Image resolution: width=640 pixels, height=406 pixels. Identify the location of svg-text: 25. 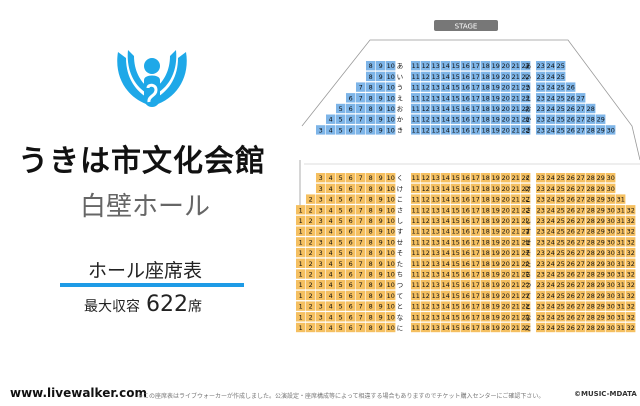
(561, 307).